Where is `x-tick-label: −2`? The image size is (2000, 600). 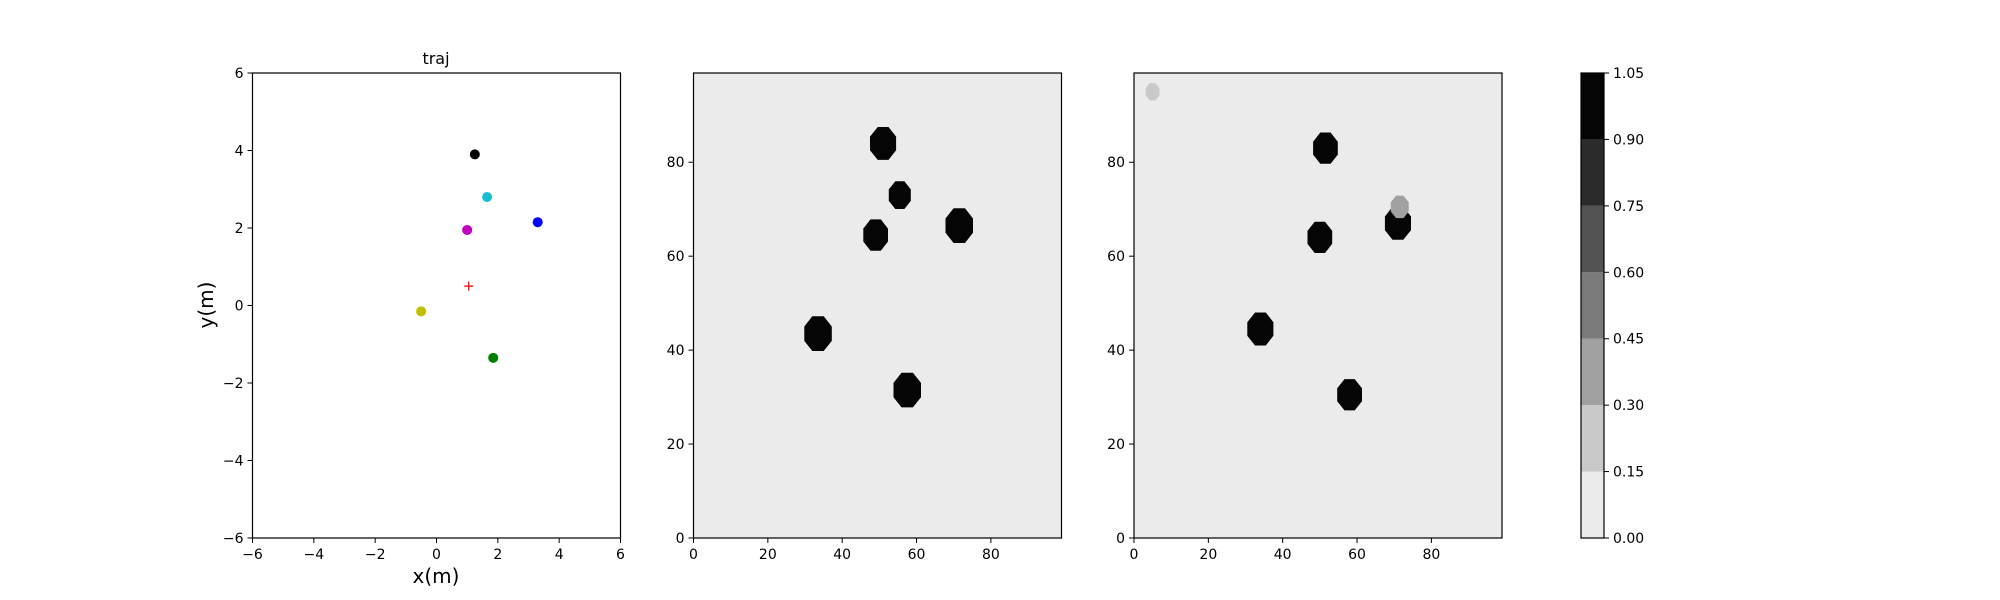
x-tick-label: −2 is located at coordinates (375, 555).